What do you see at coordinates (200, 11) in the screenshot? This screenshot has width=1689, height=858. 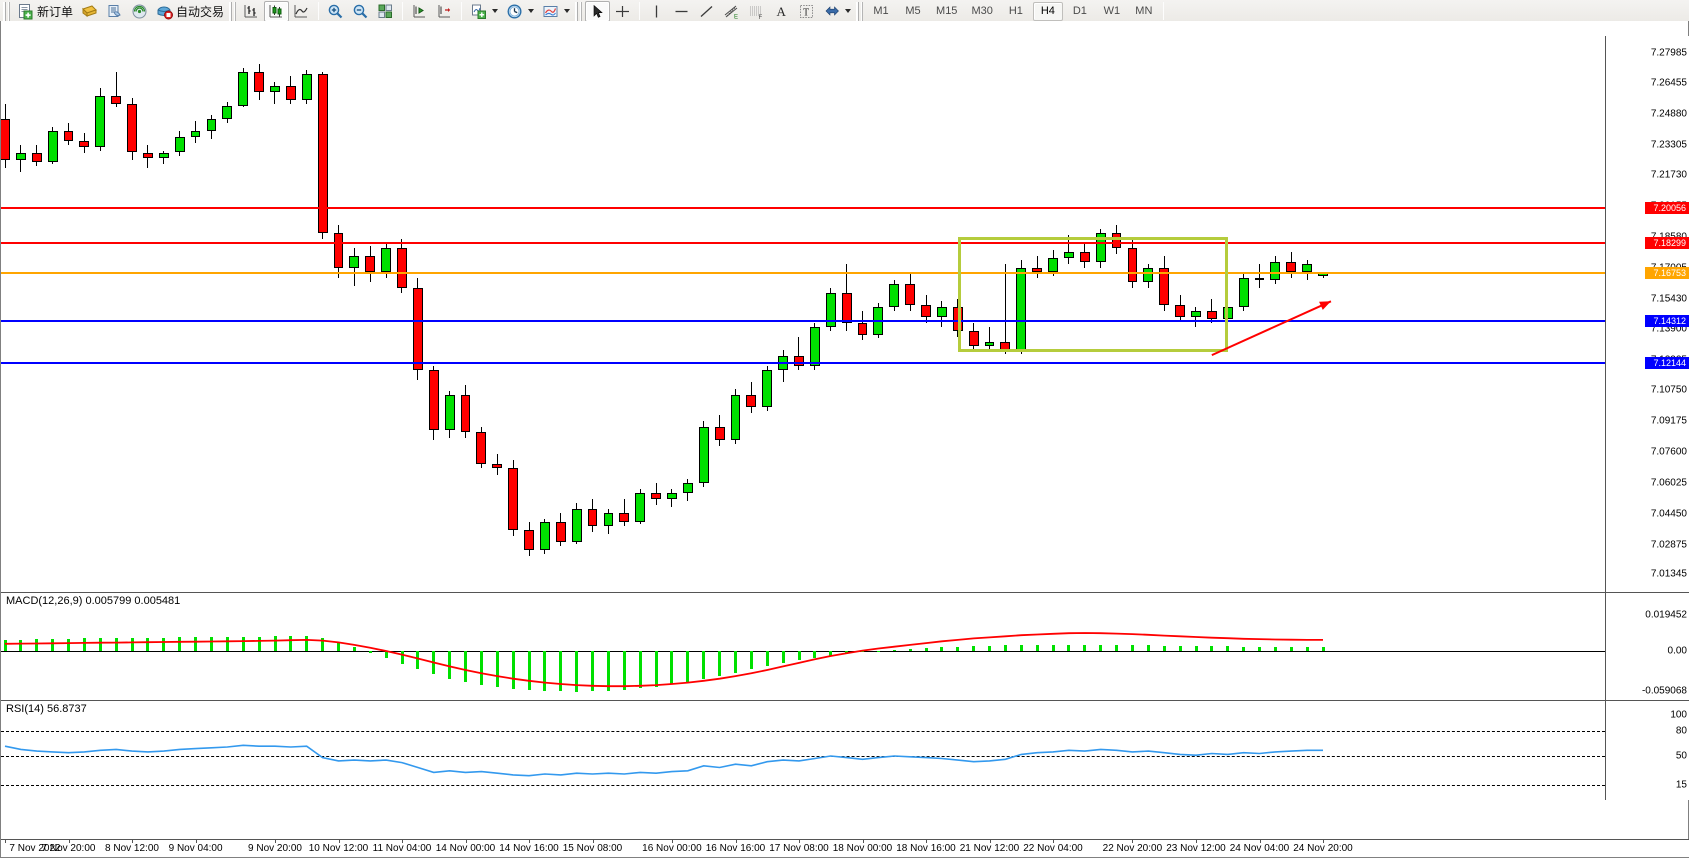 I see `auto-trading-label: 自动交易` at bounding box center [200, 11].